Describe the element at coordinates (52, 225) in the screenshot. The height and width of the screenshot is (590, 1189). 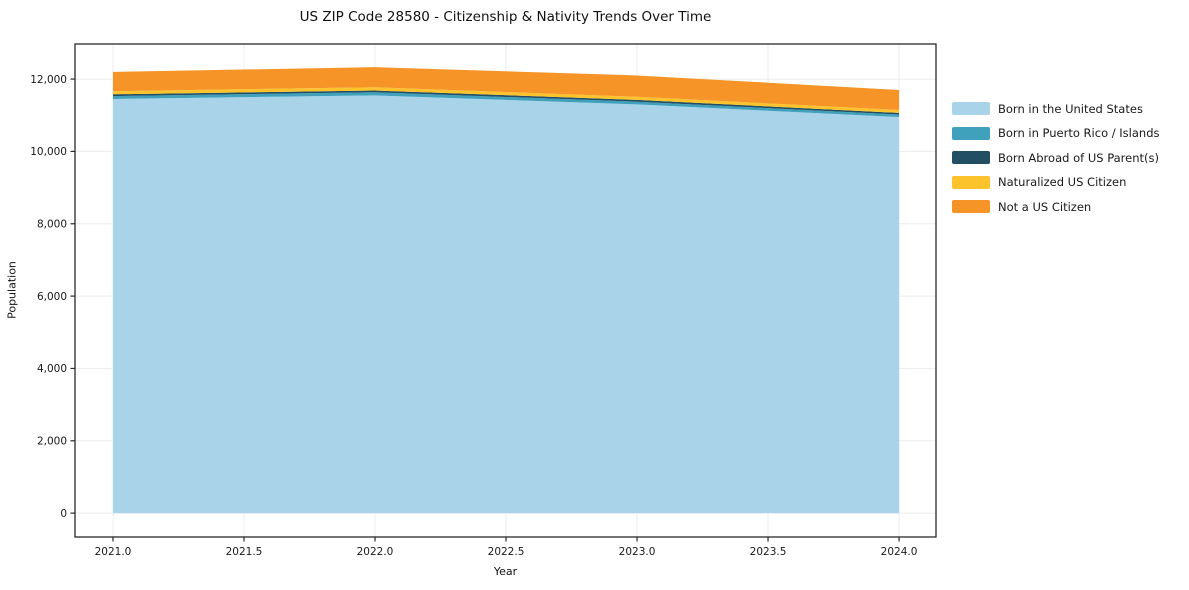
I see `y-tick-label: 8,000` at that location.